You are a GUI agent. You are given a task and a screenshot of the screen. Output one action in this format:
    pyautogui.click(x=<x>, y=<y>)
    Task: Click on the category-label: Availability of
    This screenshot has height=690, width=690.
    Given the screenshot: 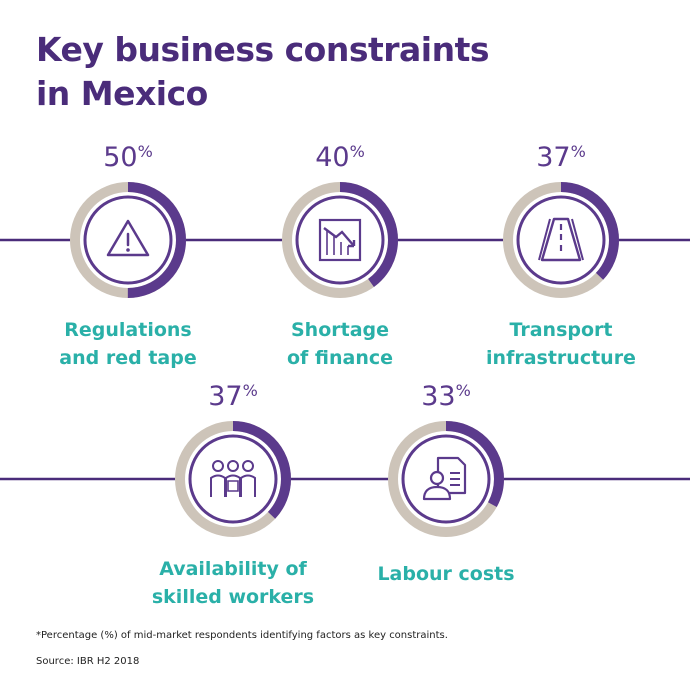 What is the action you would take?
    pyautogui.click(x=233, y=569)
    